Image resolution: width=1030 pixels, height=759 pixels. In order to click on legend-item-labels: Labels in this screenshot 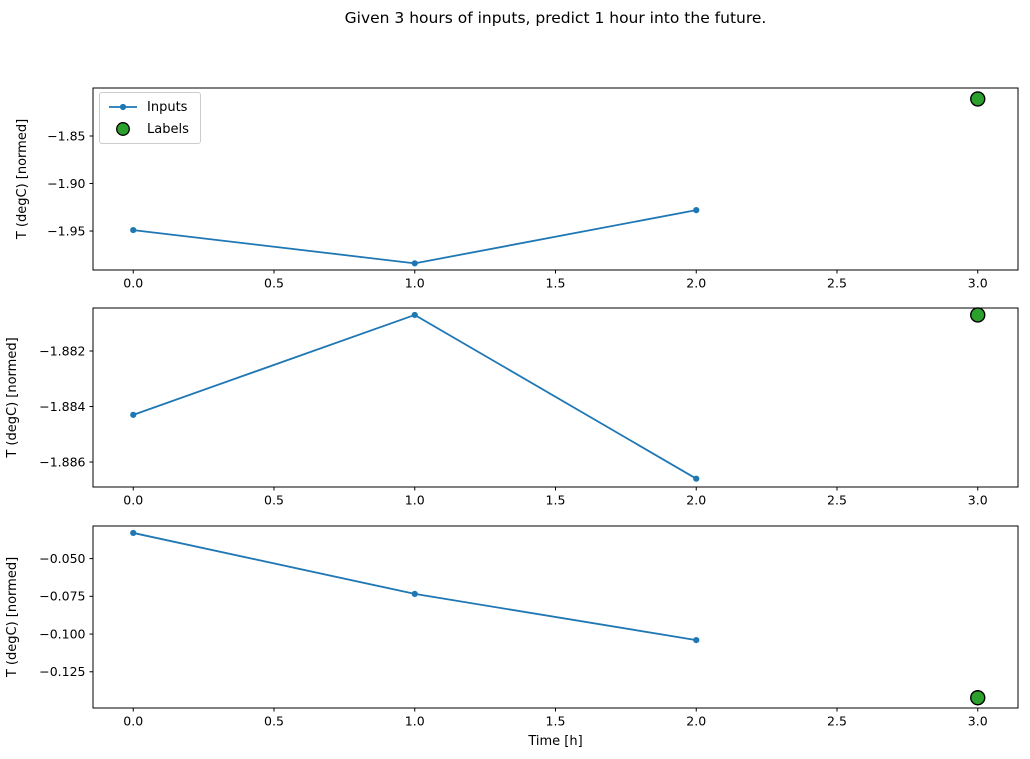, I will do `click(148, 129)`.